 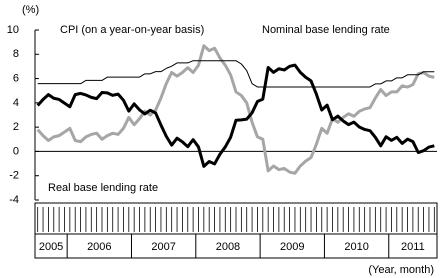 I want to click on y-tick-label: 0, so click(x=16, y=151).